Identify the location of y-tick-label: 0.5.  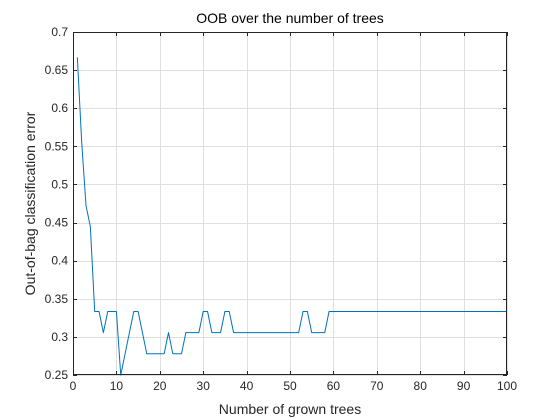
(59, 184).